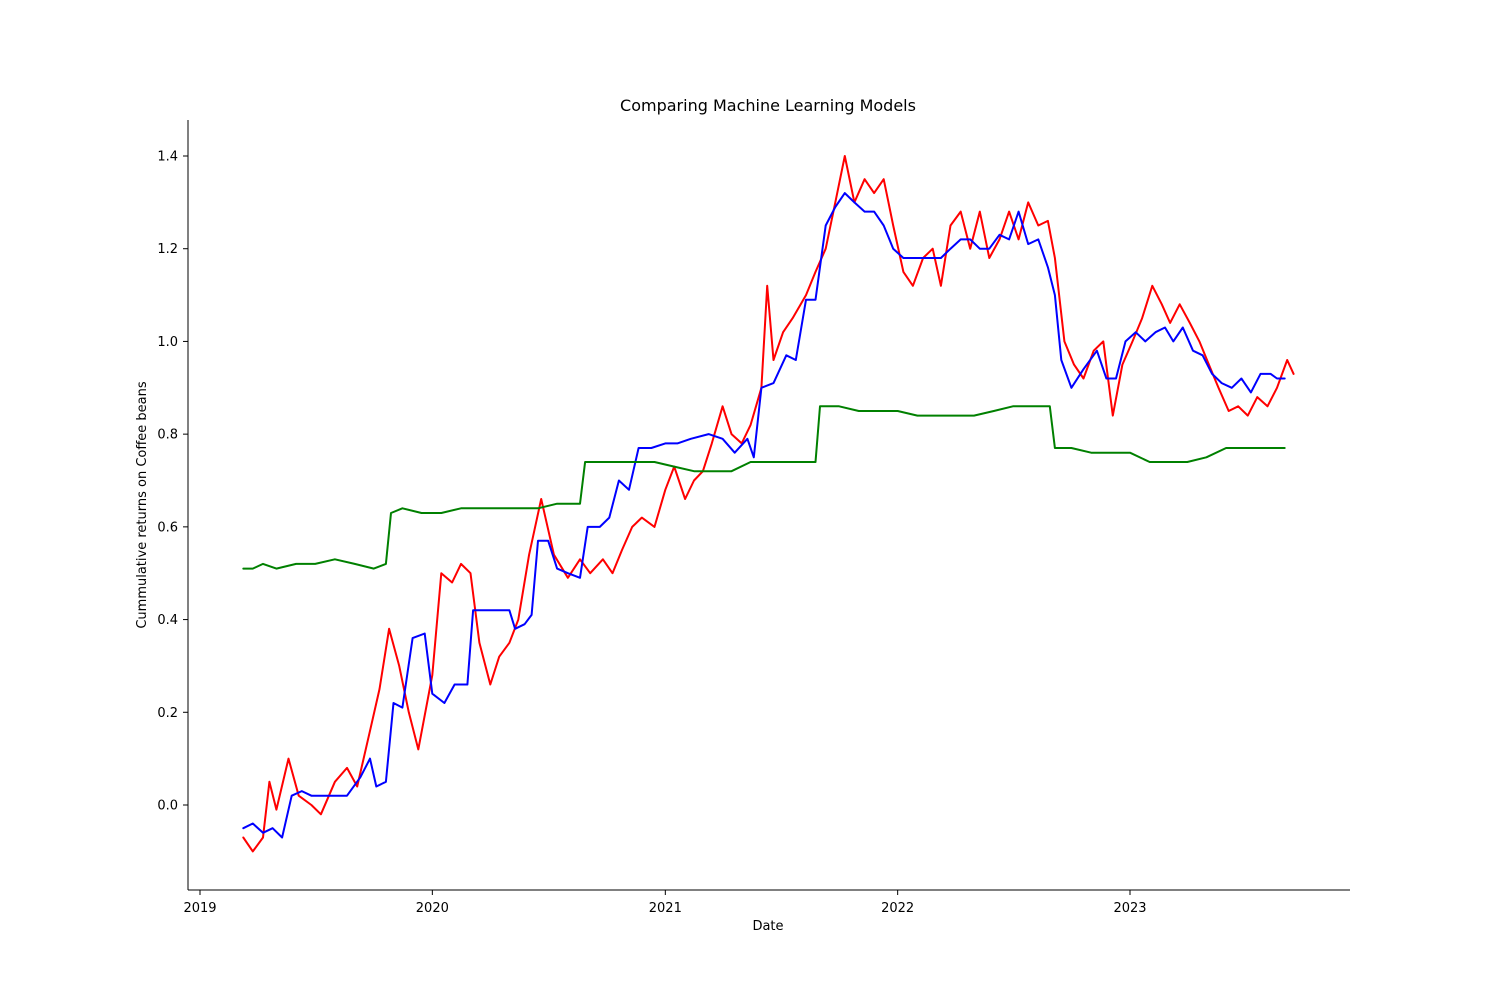 The image size is (1500, 1000). I want to click on y-tick-label: 0.0, so click(167, 806).